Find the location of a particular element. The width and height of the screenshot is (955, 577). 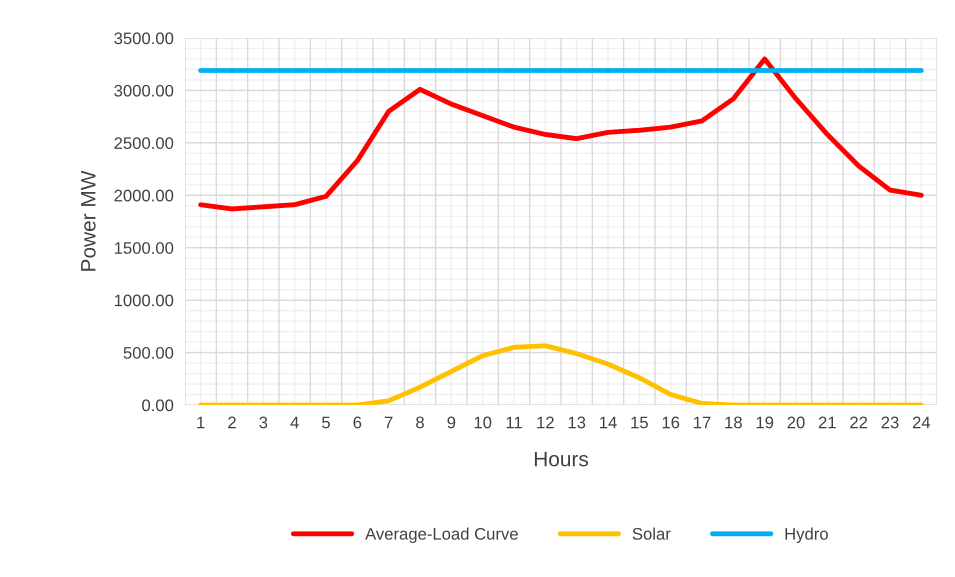

x-tick-label: 2 is located at coordinates (232, 422).